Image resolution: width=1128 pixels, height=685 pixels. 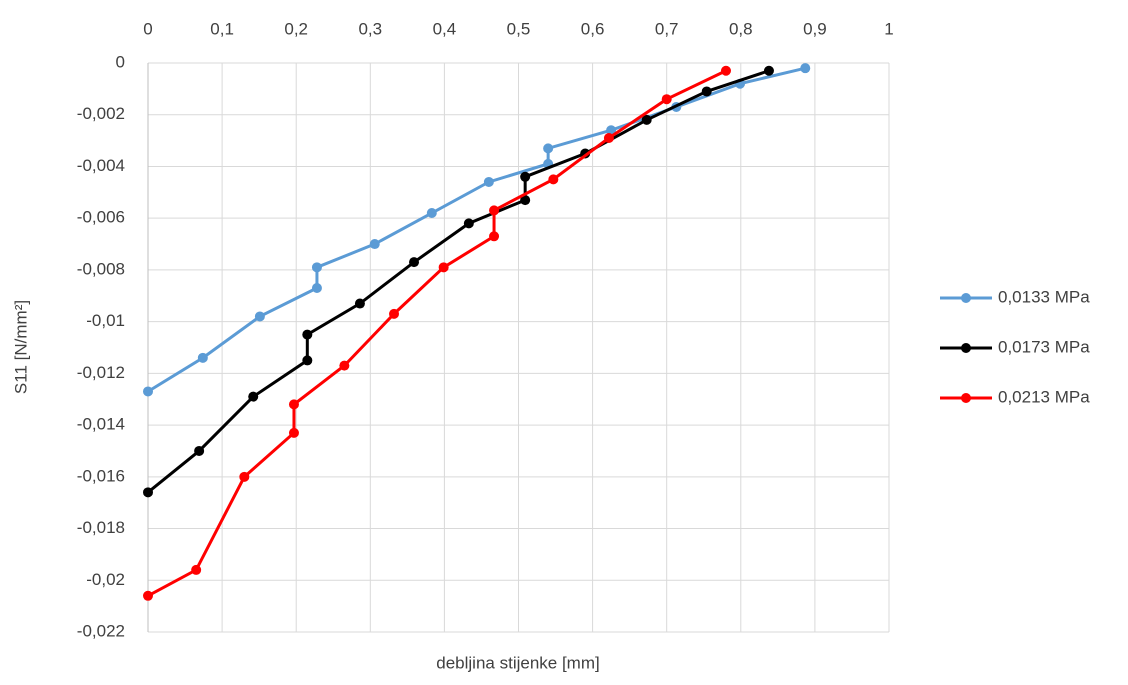 I want to click on y-axis-title: S11 [N/mm²], so click(x=20, y=347).